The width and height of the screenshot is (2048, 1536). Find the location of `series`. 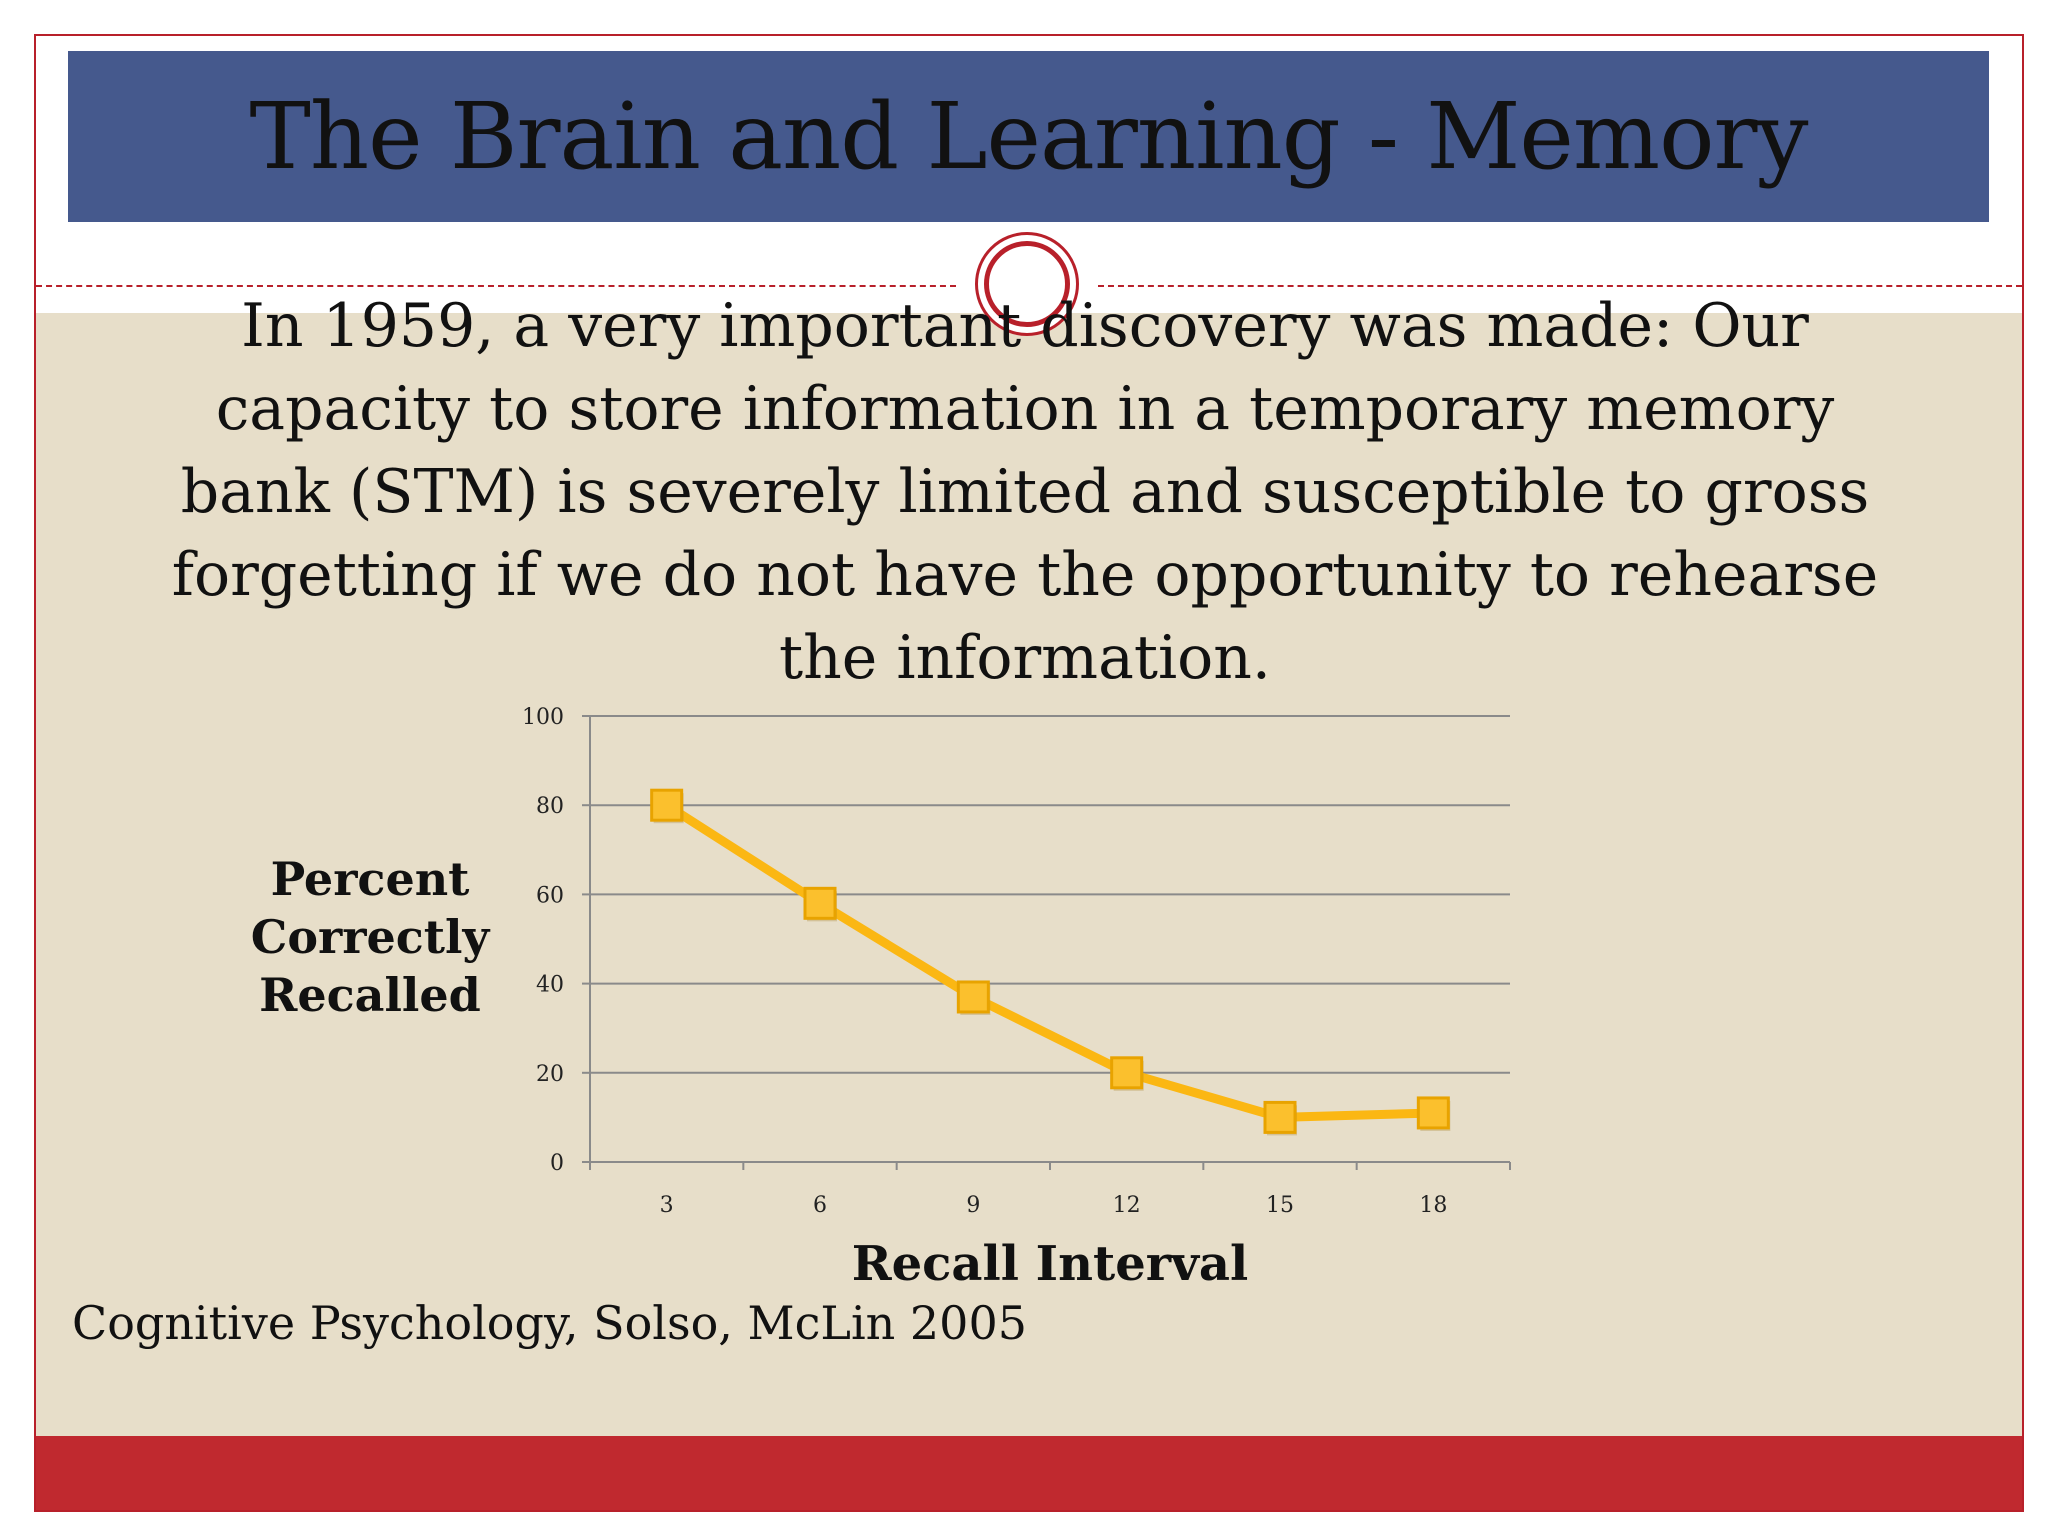

series is located at coordinates (1050, 962).